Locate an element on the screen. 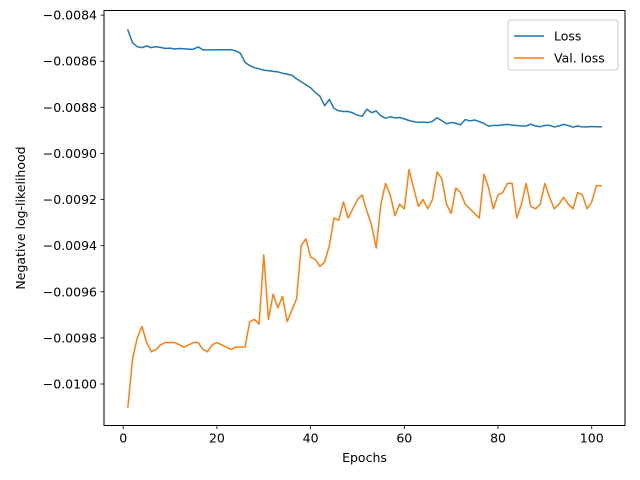 The image size is (640, 480). x-tick-label: 80 is located at coordinates (498, 438).